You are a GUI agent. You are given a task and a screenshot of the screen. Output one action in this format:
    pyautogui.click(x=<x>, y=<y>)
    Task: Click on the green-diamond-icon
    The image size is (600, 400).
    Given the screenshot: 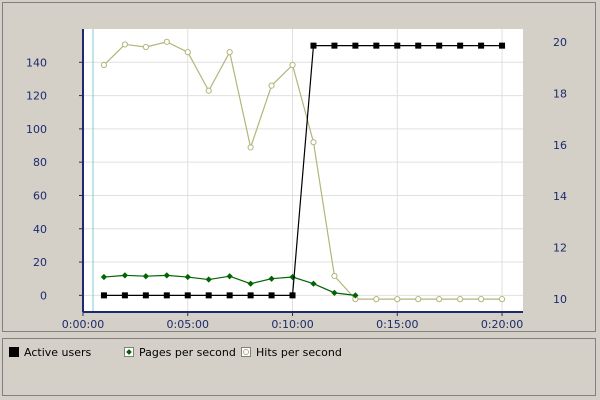 What is the action you would take?
    pyautogui.click(x=129, y=352)
    